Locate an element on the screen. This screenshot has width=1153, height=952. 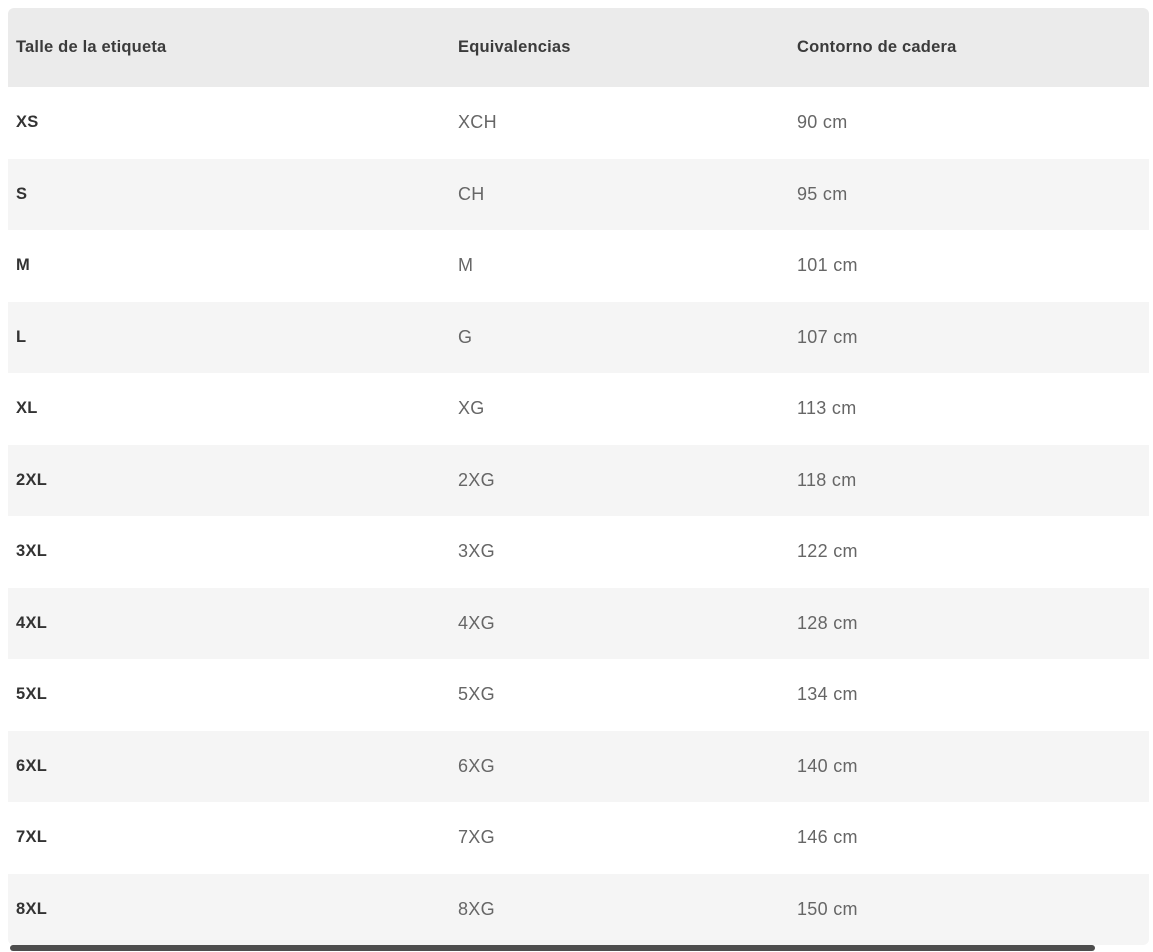
cell-size: XL is located at coordinates (27, 408).